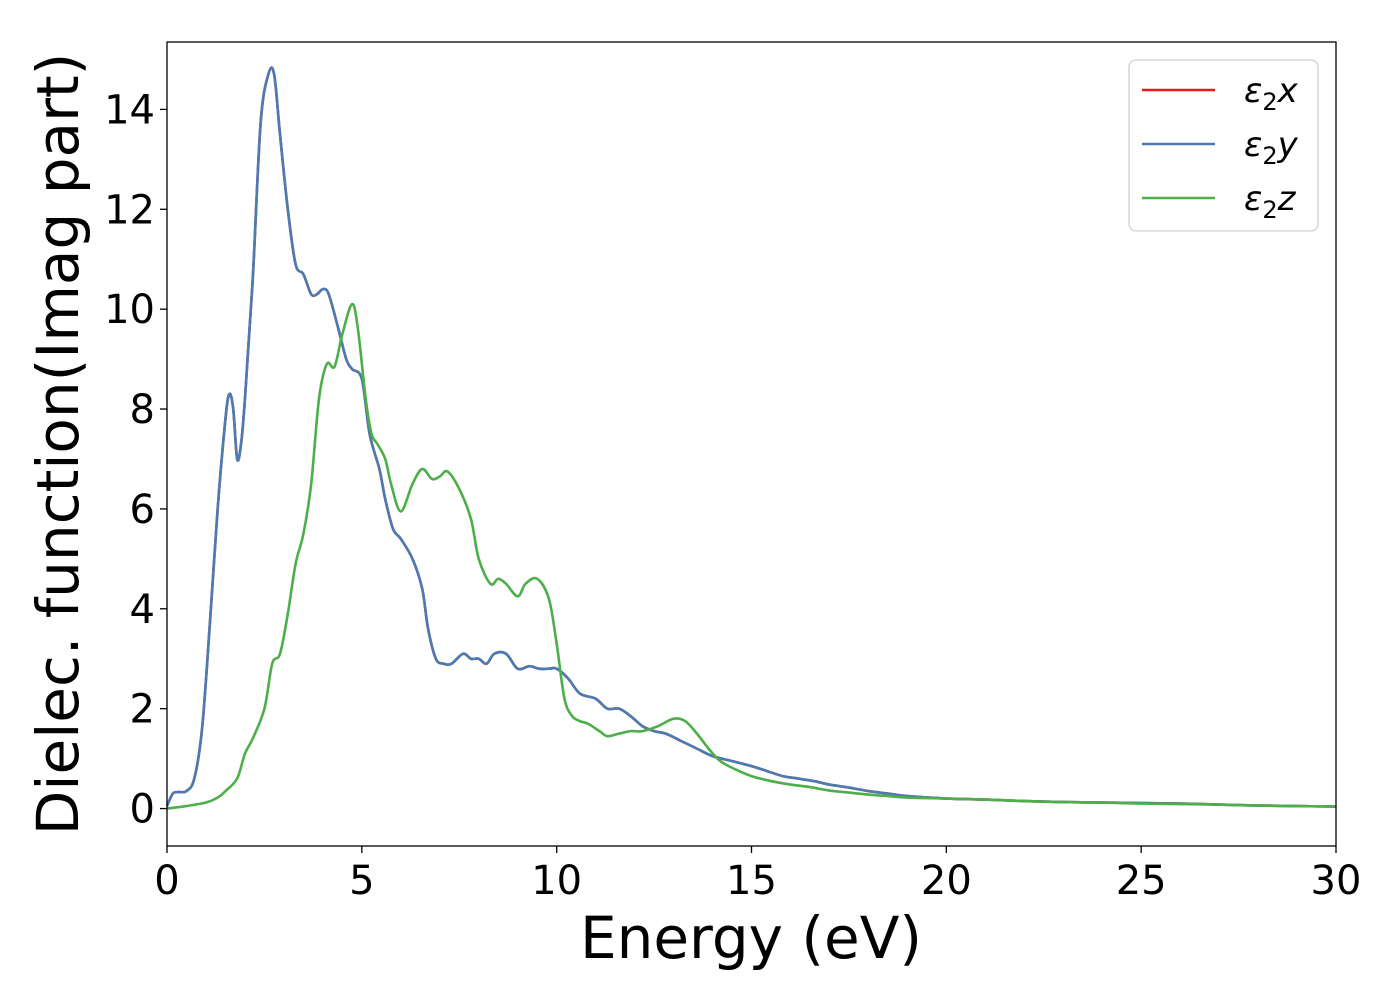 This screenshot has width=1400, height=1000. I want to click on legend-item-x: ε2x, so click(1220, 93).